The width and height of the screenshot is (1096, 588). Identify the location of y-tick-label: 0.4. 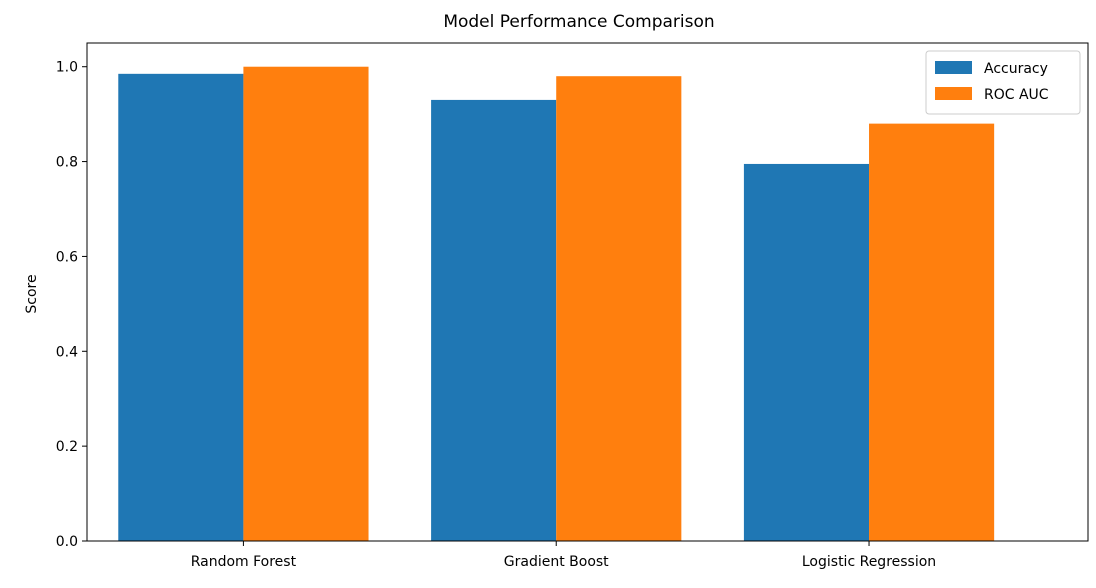
(67, 352).